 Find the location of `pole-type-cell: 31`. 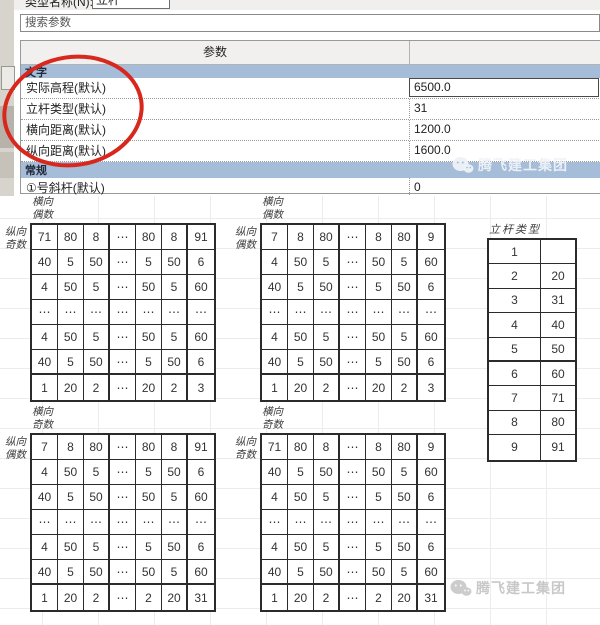

pole-type-cell: 31 is located at coordinates (558, 301).